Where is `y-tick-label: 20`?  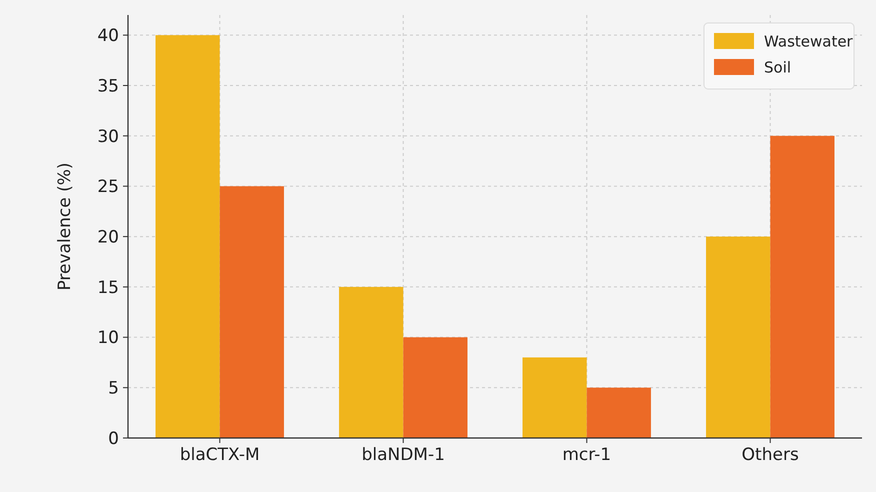 y-tick-label: 20 is located at coordinates (108, 238).